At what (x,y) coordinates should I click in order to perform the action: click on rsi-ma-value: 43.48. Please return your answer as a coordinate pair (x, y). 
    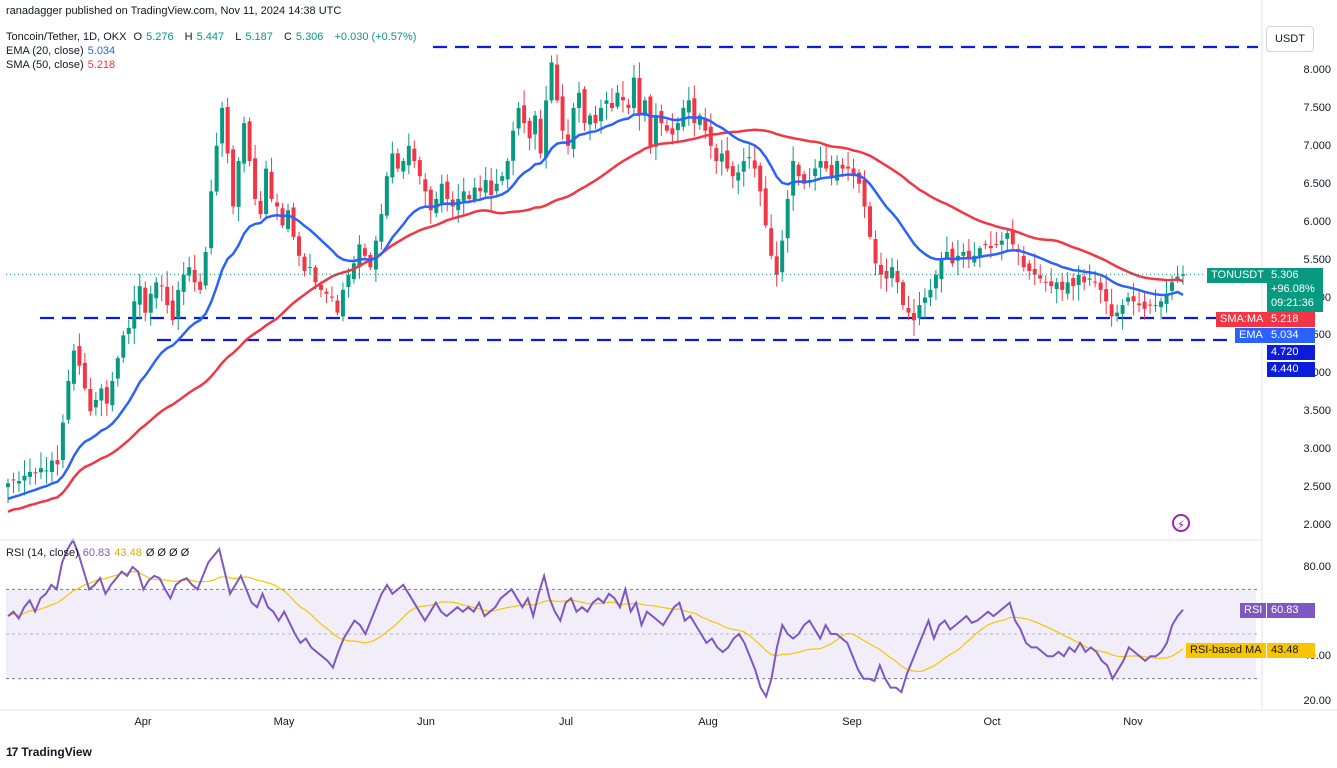
    Looking at the image, I should click on (128, 553).